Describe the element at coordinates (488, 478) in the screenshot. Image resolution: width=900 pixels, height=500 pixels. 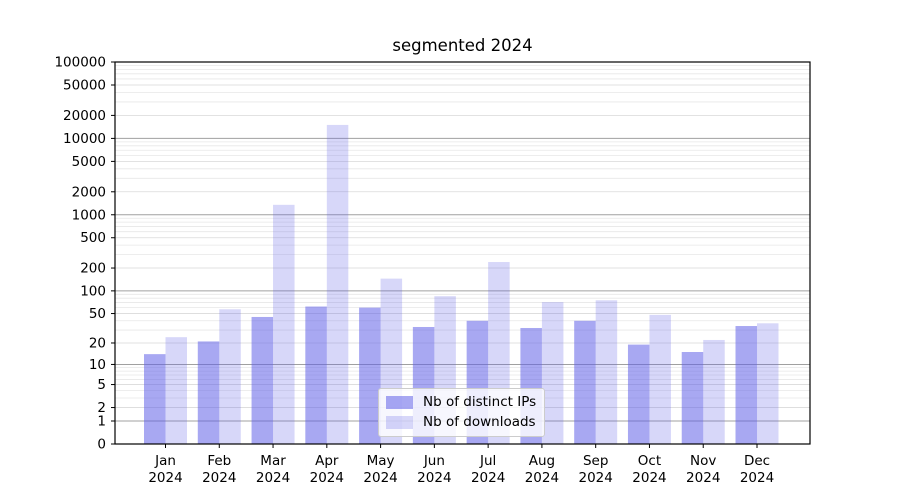
I see `x-tick-label-year-jul: 2024` at that location.